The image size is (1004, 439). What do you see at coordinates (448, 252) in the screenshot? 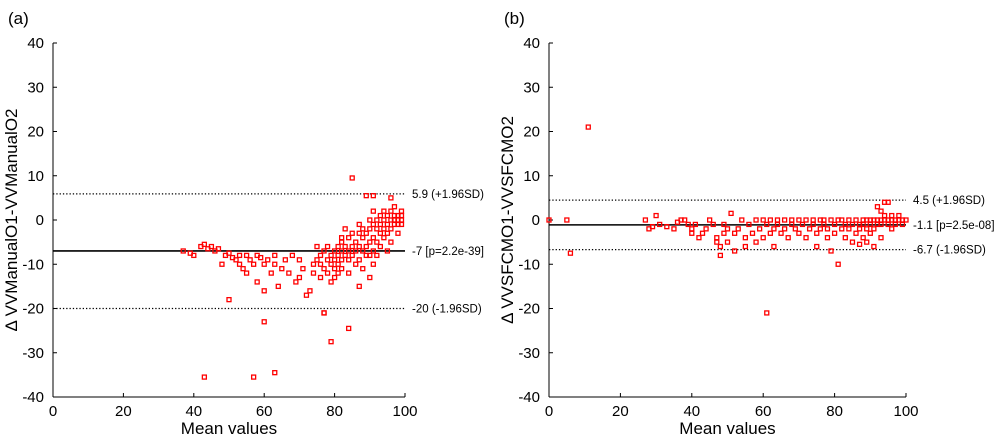
I see `reference-line-label: -7 [p=2.2e-39]` at bounding box center [448, 252].